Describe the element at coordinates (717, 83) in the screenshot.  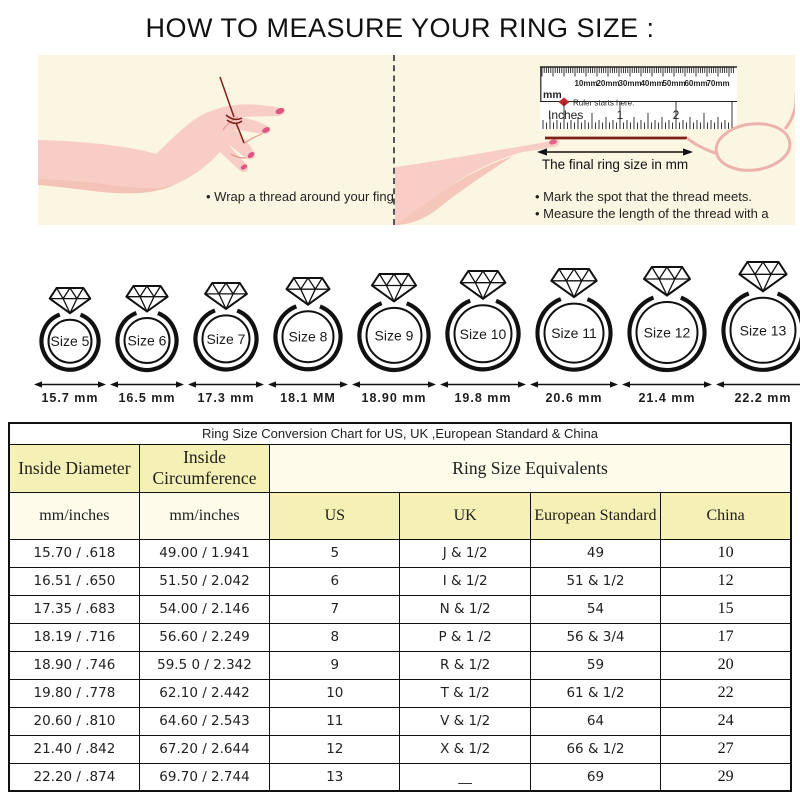
I see `ruler-mm-label: 70mm` at that location.